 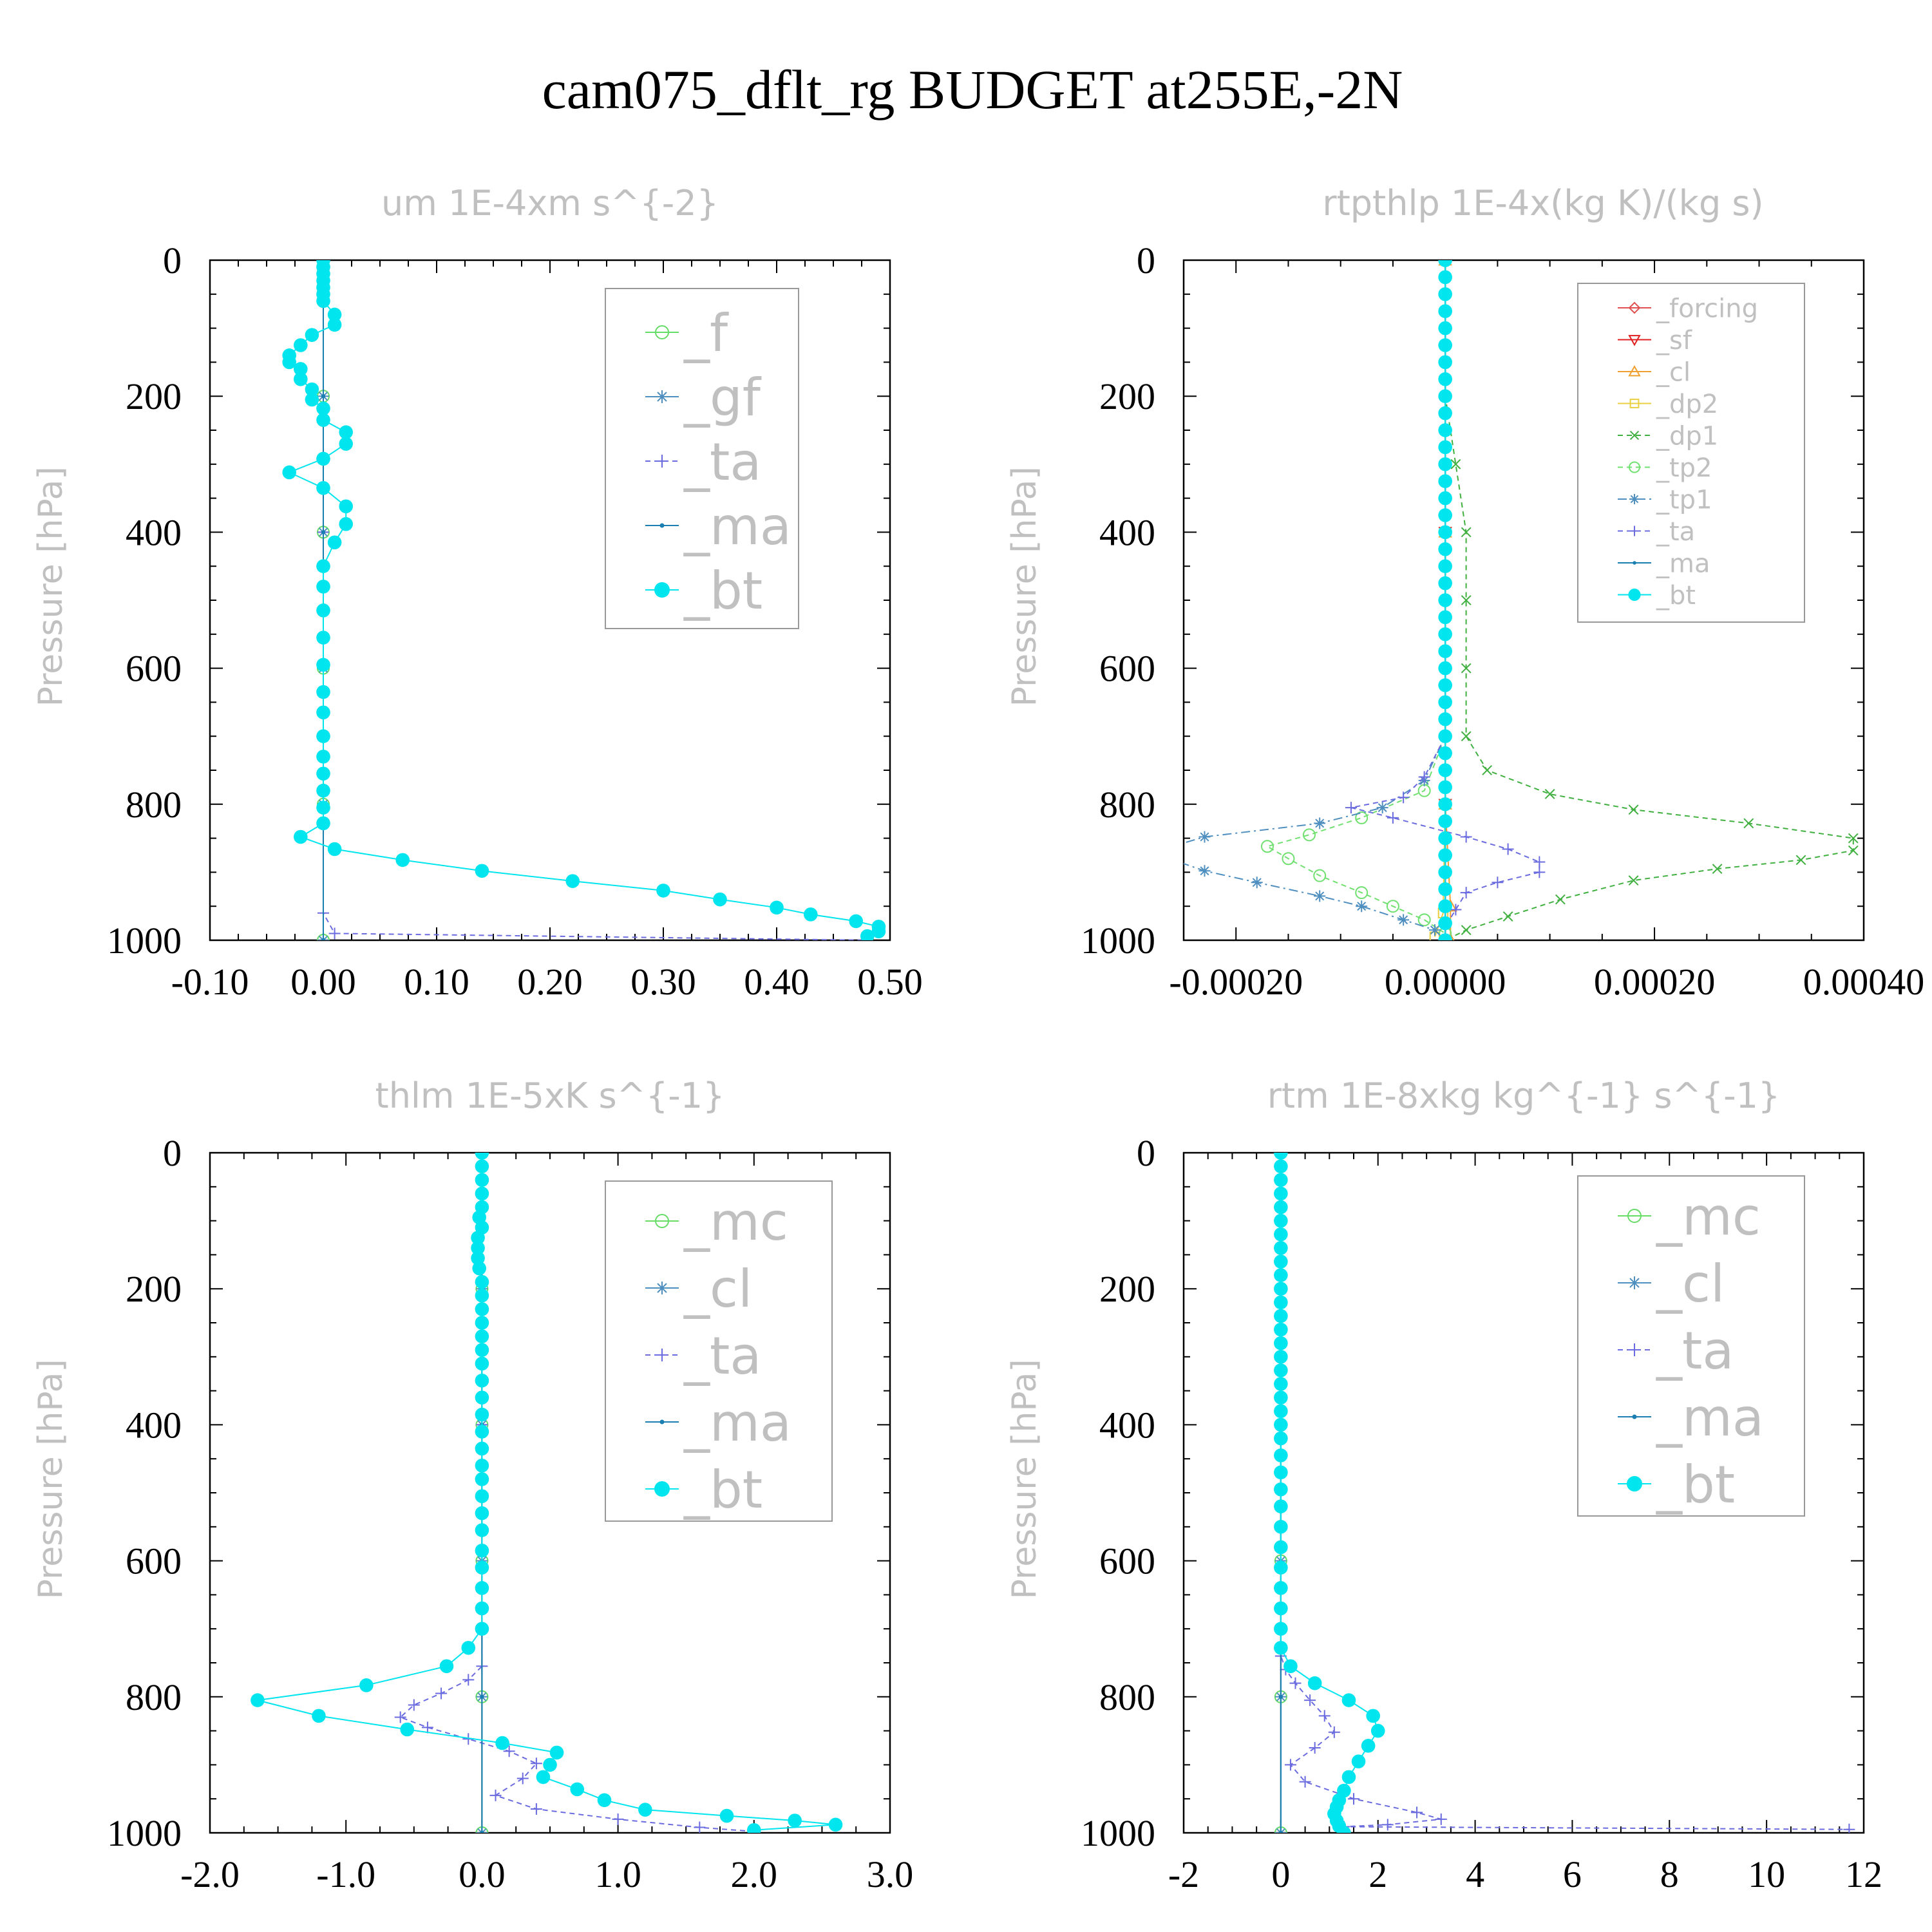 What do you see at coordinates (735, 1222) in the screenshot?
I see `legend-entry-mc: _mc` at bounding box center [735, 1222].